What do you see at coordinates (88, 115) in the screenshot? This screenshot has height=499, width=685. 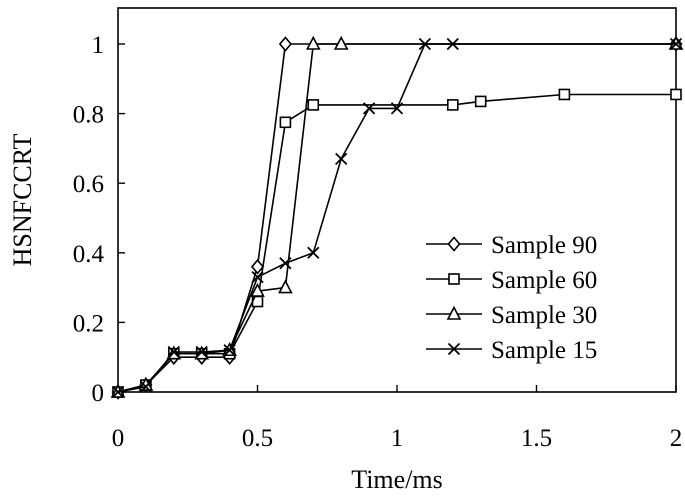 I see `y-tick-label: 0.8` at bounding box center [88, 115].